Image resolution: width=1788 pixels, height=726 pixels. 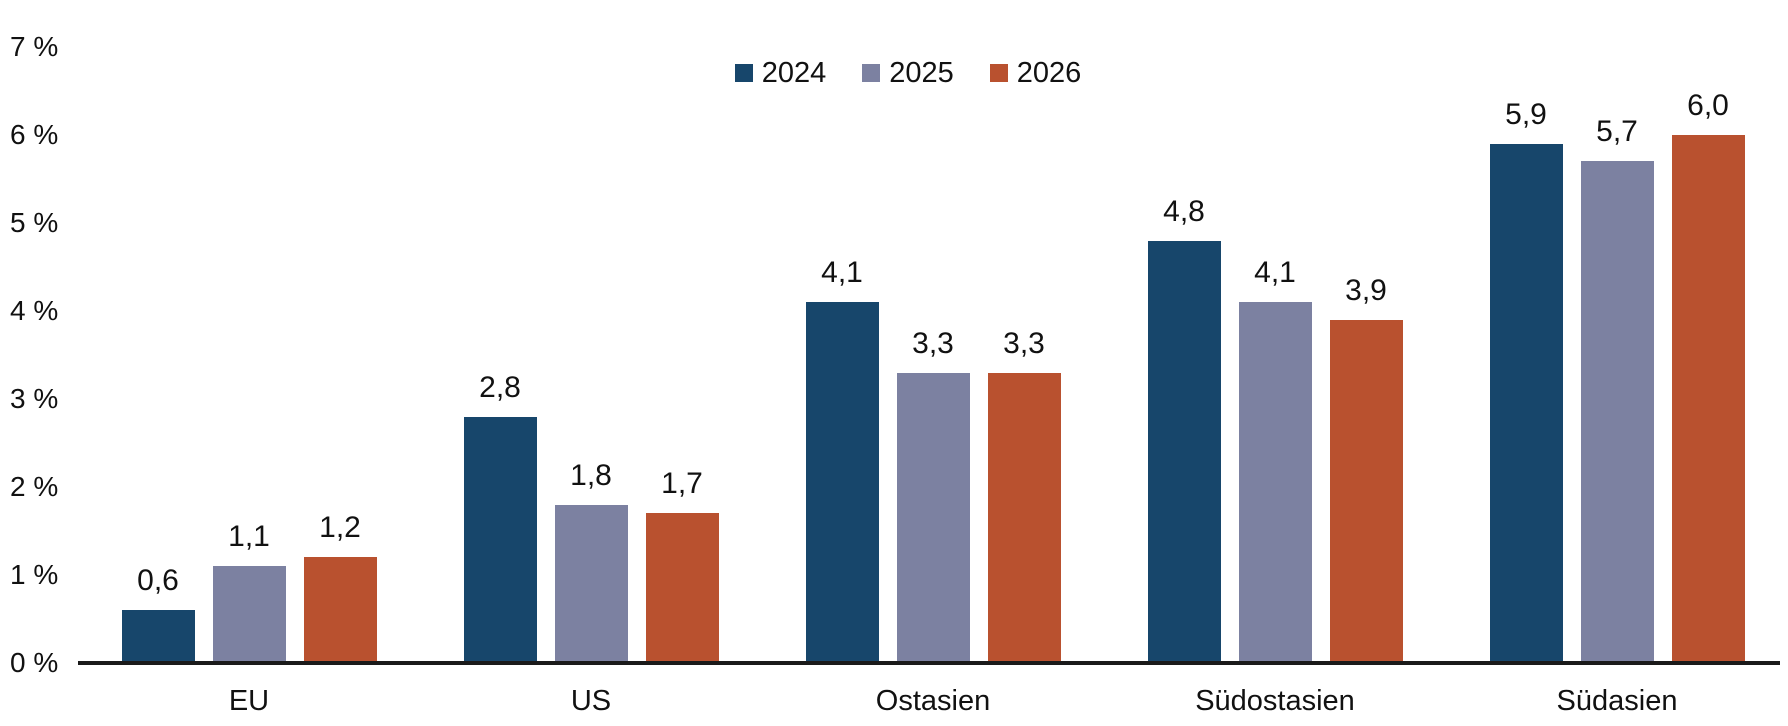 What do you see at coordinates (1366, 491) in the screenshot?
I see `bar-2026-Südostasien` at bounding box center [1366, 491].